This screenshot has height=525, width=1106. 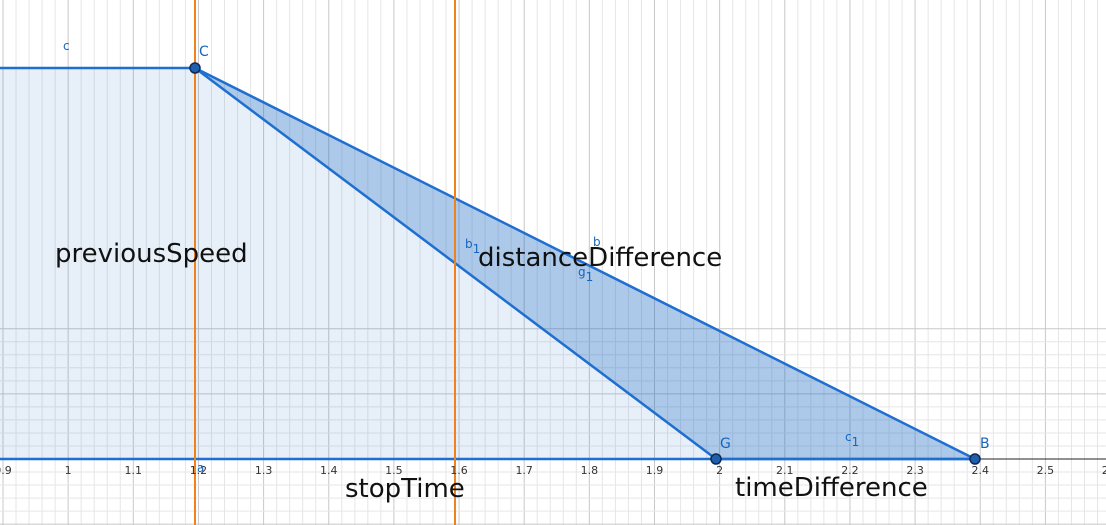 What do you see at coordinates (405, 489) in the screenshot?
I see `text-label: stopTime` at bounding box center [405, 489].